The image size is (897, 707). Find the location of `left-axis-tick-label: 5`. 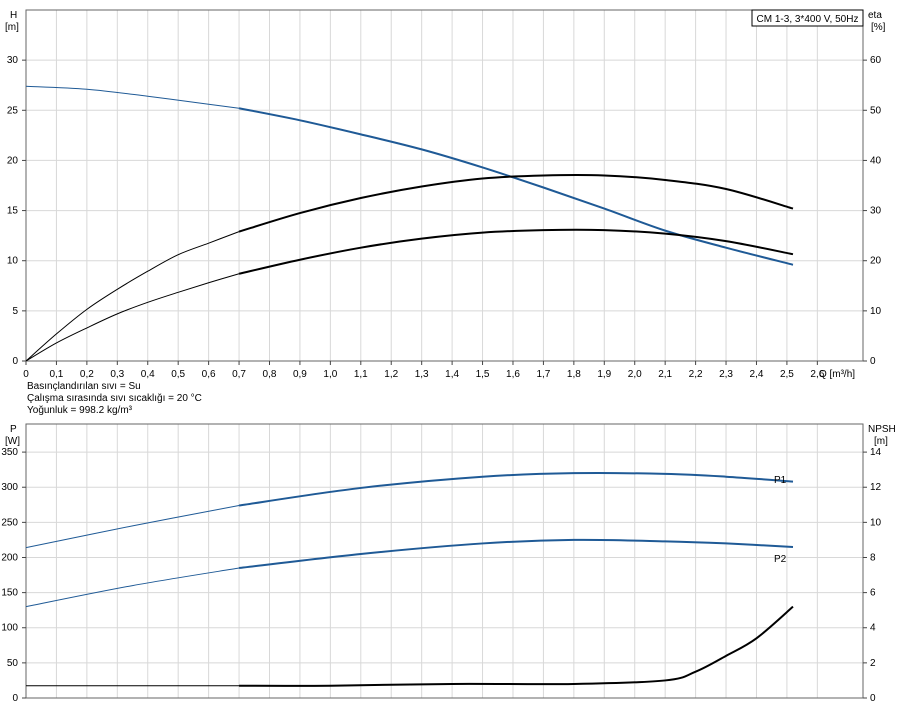

left-axis-tick-label: 5 is located at coordinates (15, 311).